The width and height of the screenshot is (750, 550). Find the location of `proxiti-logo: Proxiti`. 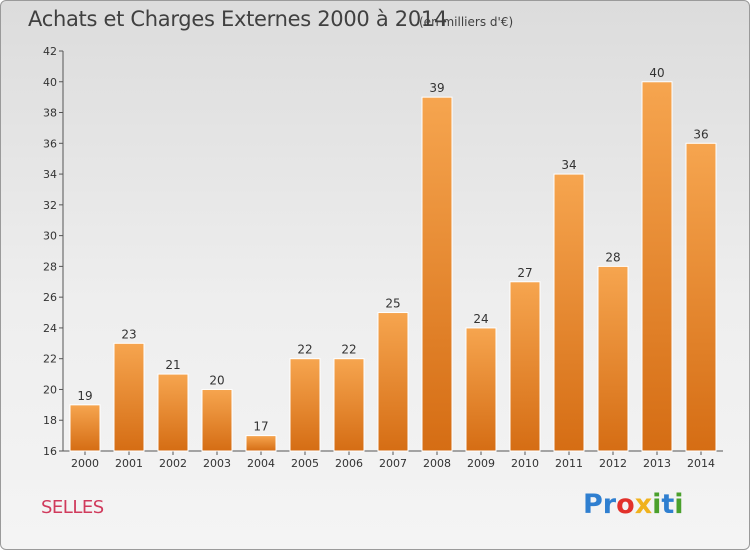

proxiti-logo: Proxiti is located at coordinates (633, 504).